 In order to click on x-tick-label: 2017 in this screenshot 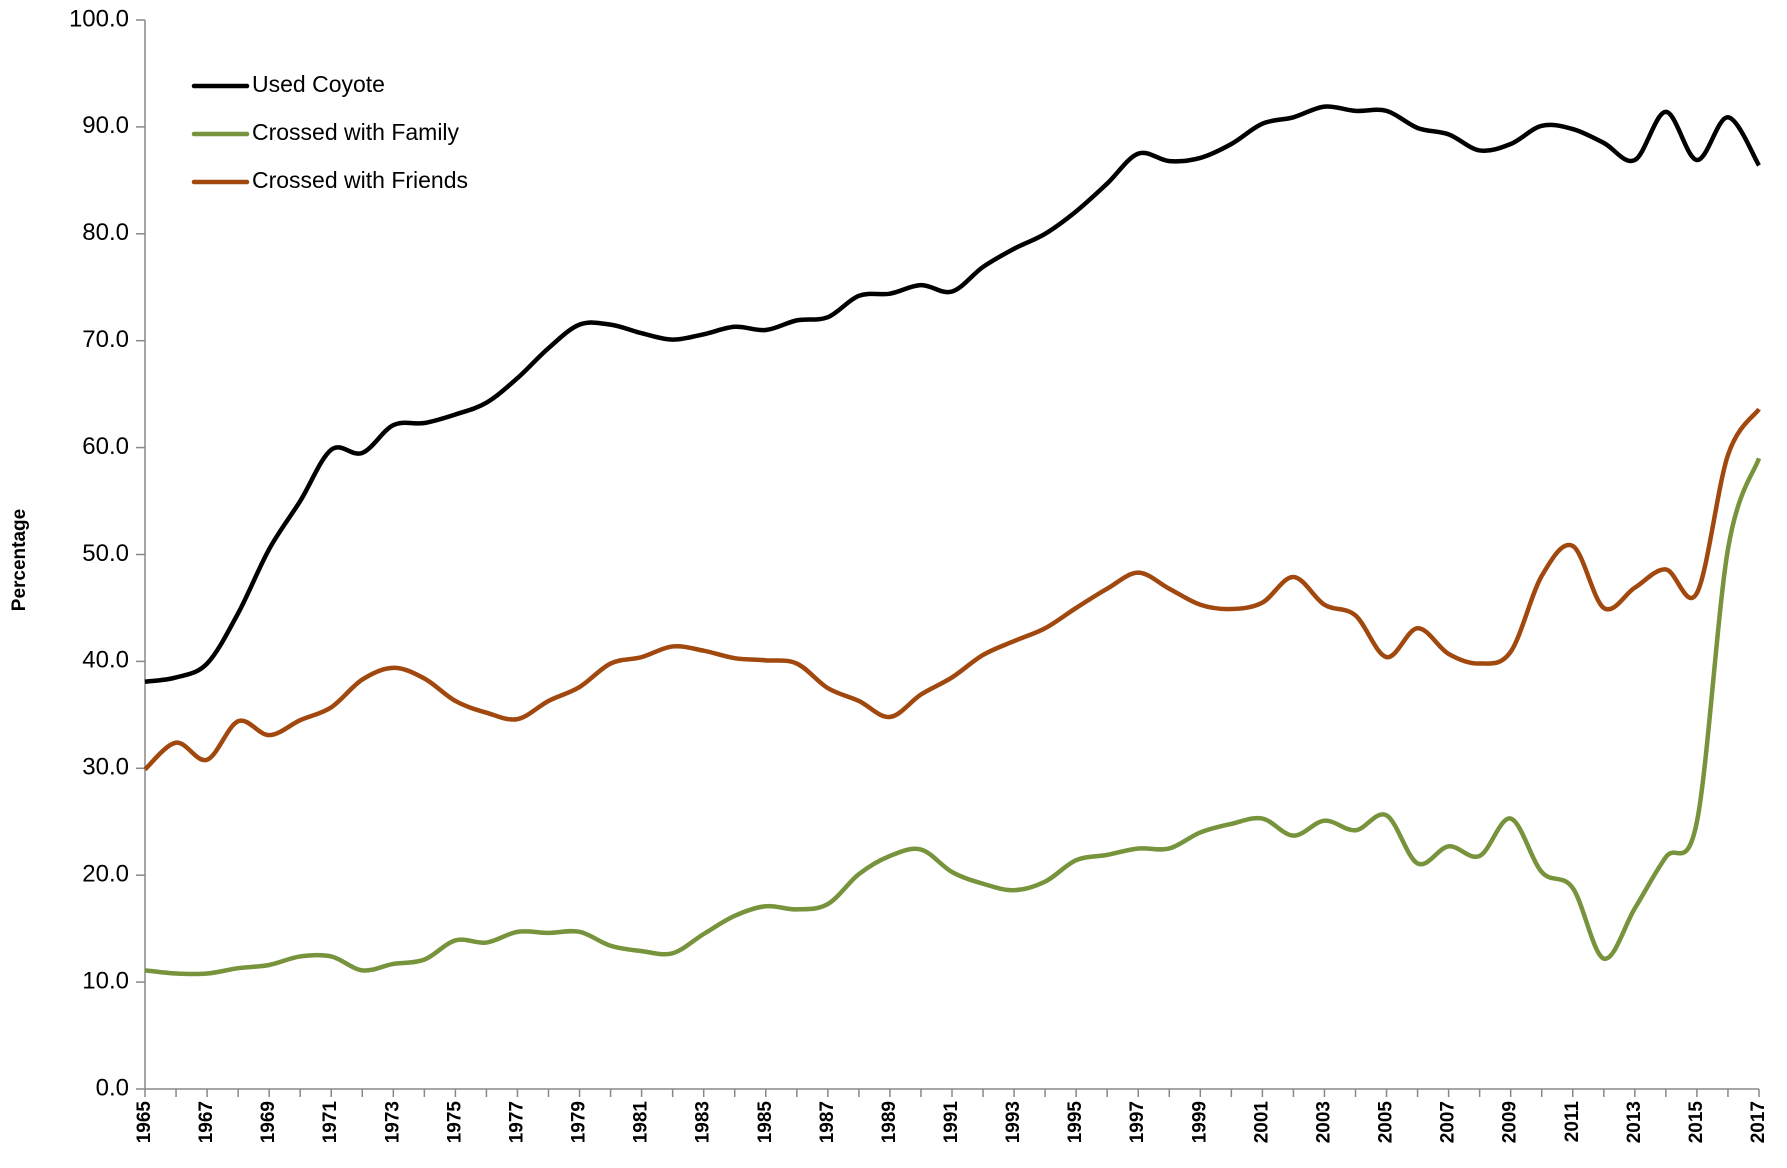, I will do `click(1758, 1122)`.